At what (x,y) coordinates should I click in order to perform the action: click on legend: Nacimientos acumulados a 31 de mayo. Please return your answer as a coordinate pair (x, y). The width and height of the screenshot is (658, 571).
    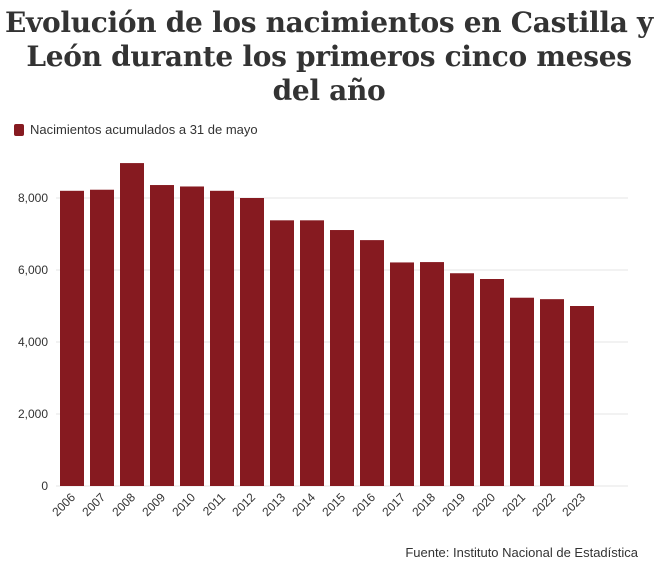
    Looking at the image, I should click on (136, 129).